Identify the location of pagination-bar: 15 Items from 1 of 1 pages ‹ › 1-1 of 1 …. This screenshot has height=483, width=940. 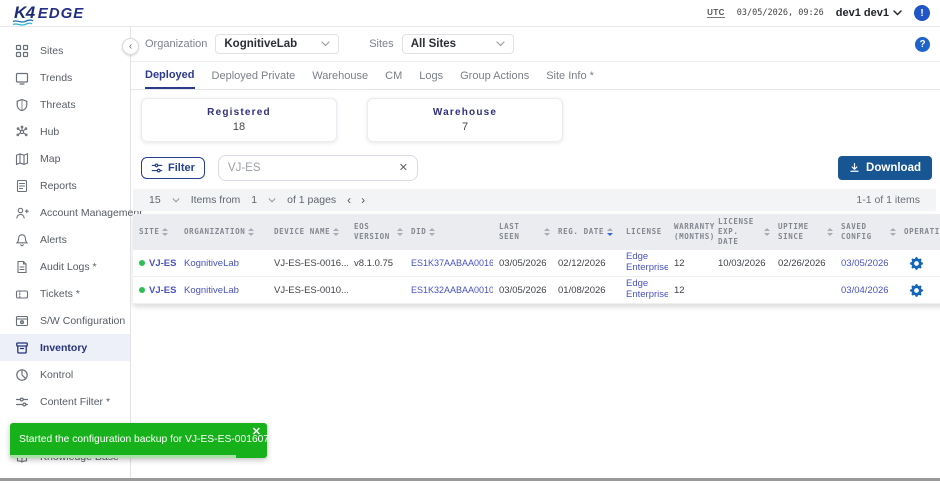
(534, 200).